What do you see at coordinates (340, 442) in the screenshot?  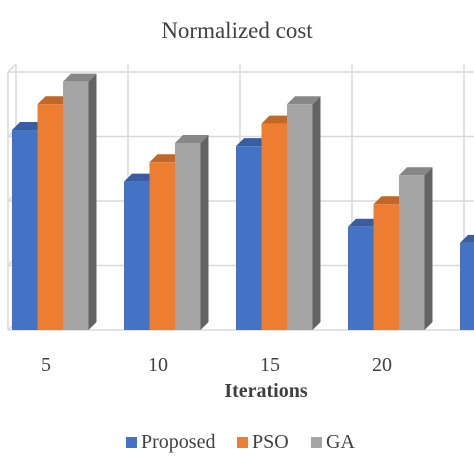 I see `legend-label-ga: GA` at bounding box center [340, 442].